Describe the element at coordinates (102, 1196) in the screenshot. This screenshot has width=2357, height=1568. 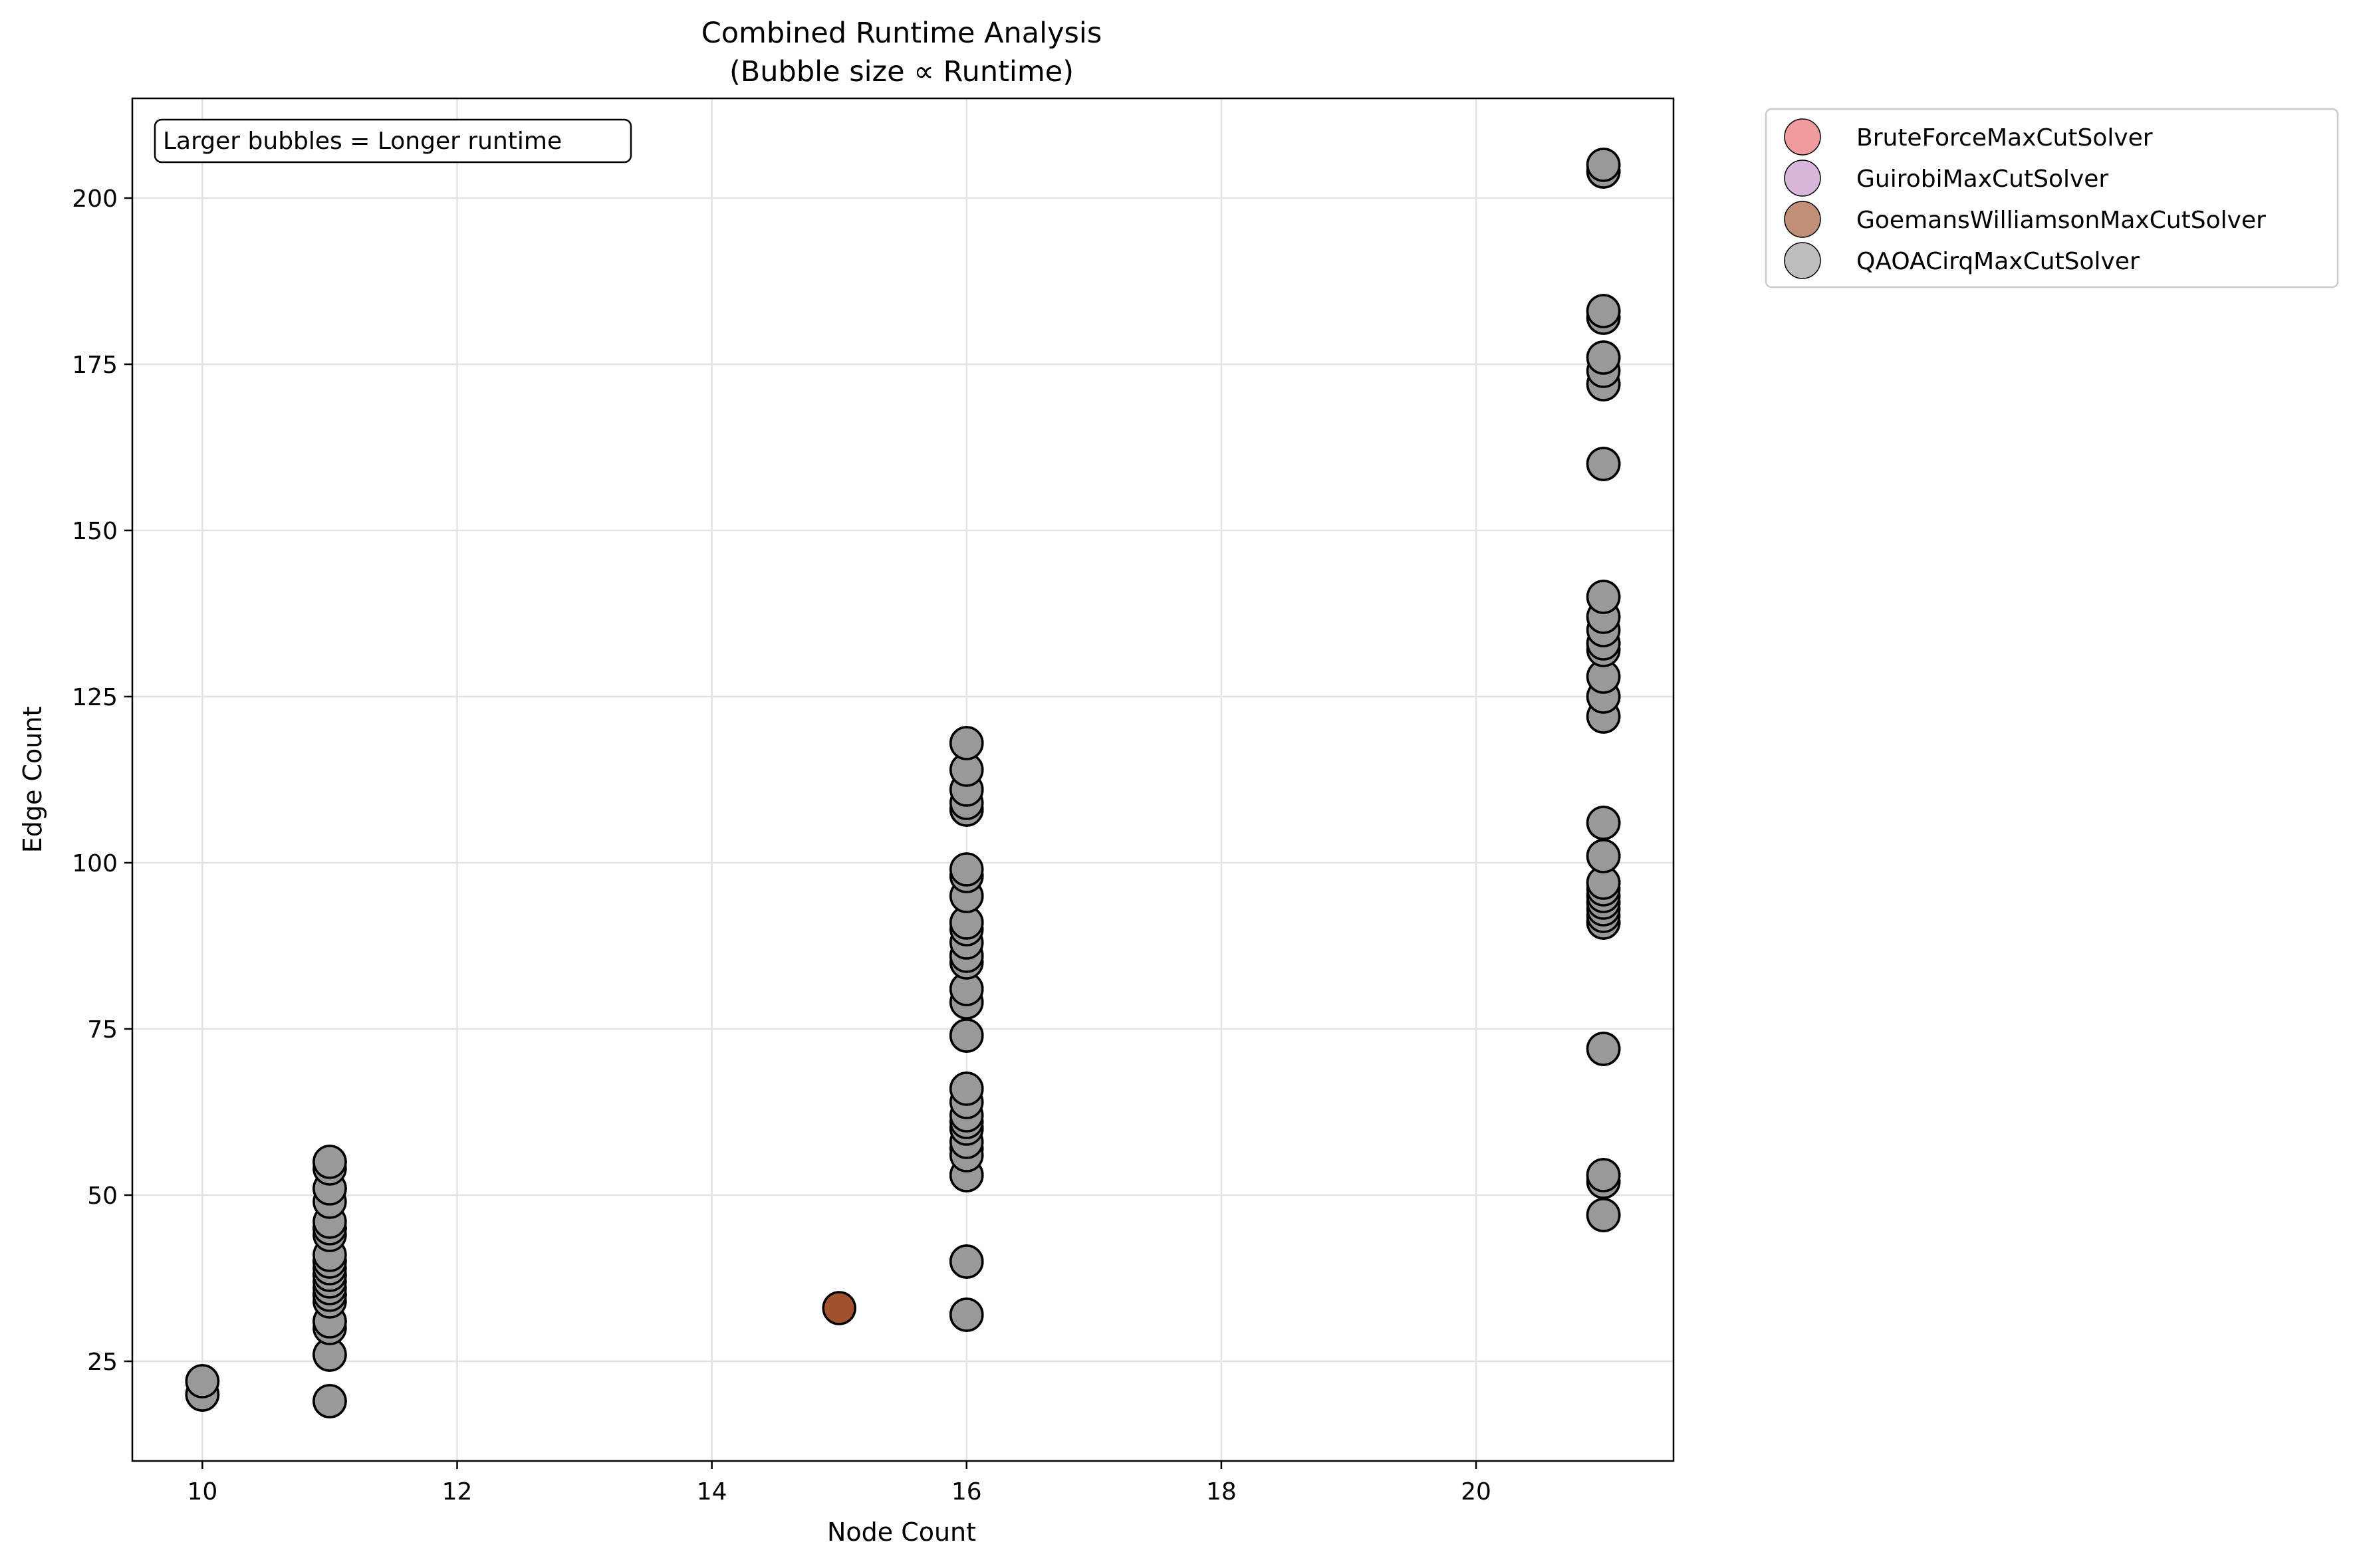
I see `y-tick-label: 50` at that location.